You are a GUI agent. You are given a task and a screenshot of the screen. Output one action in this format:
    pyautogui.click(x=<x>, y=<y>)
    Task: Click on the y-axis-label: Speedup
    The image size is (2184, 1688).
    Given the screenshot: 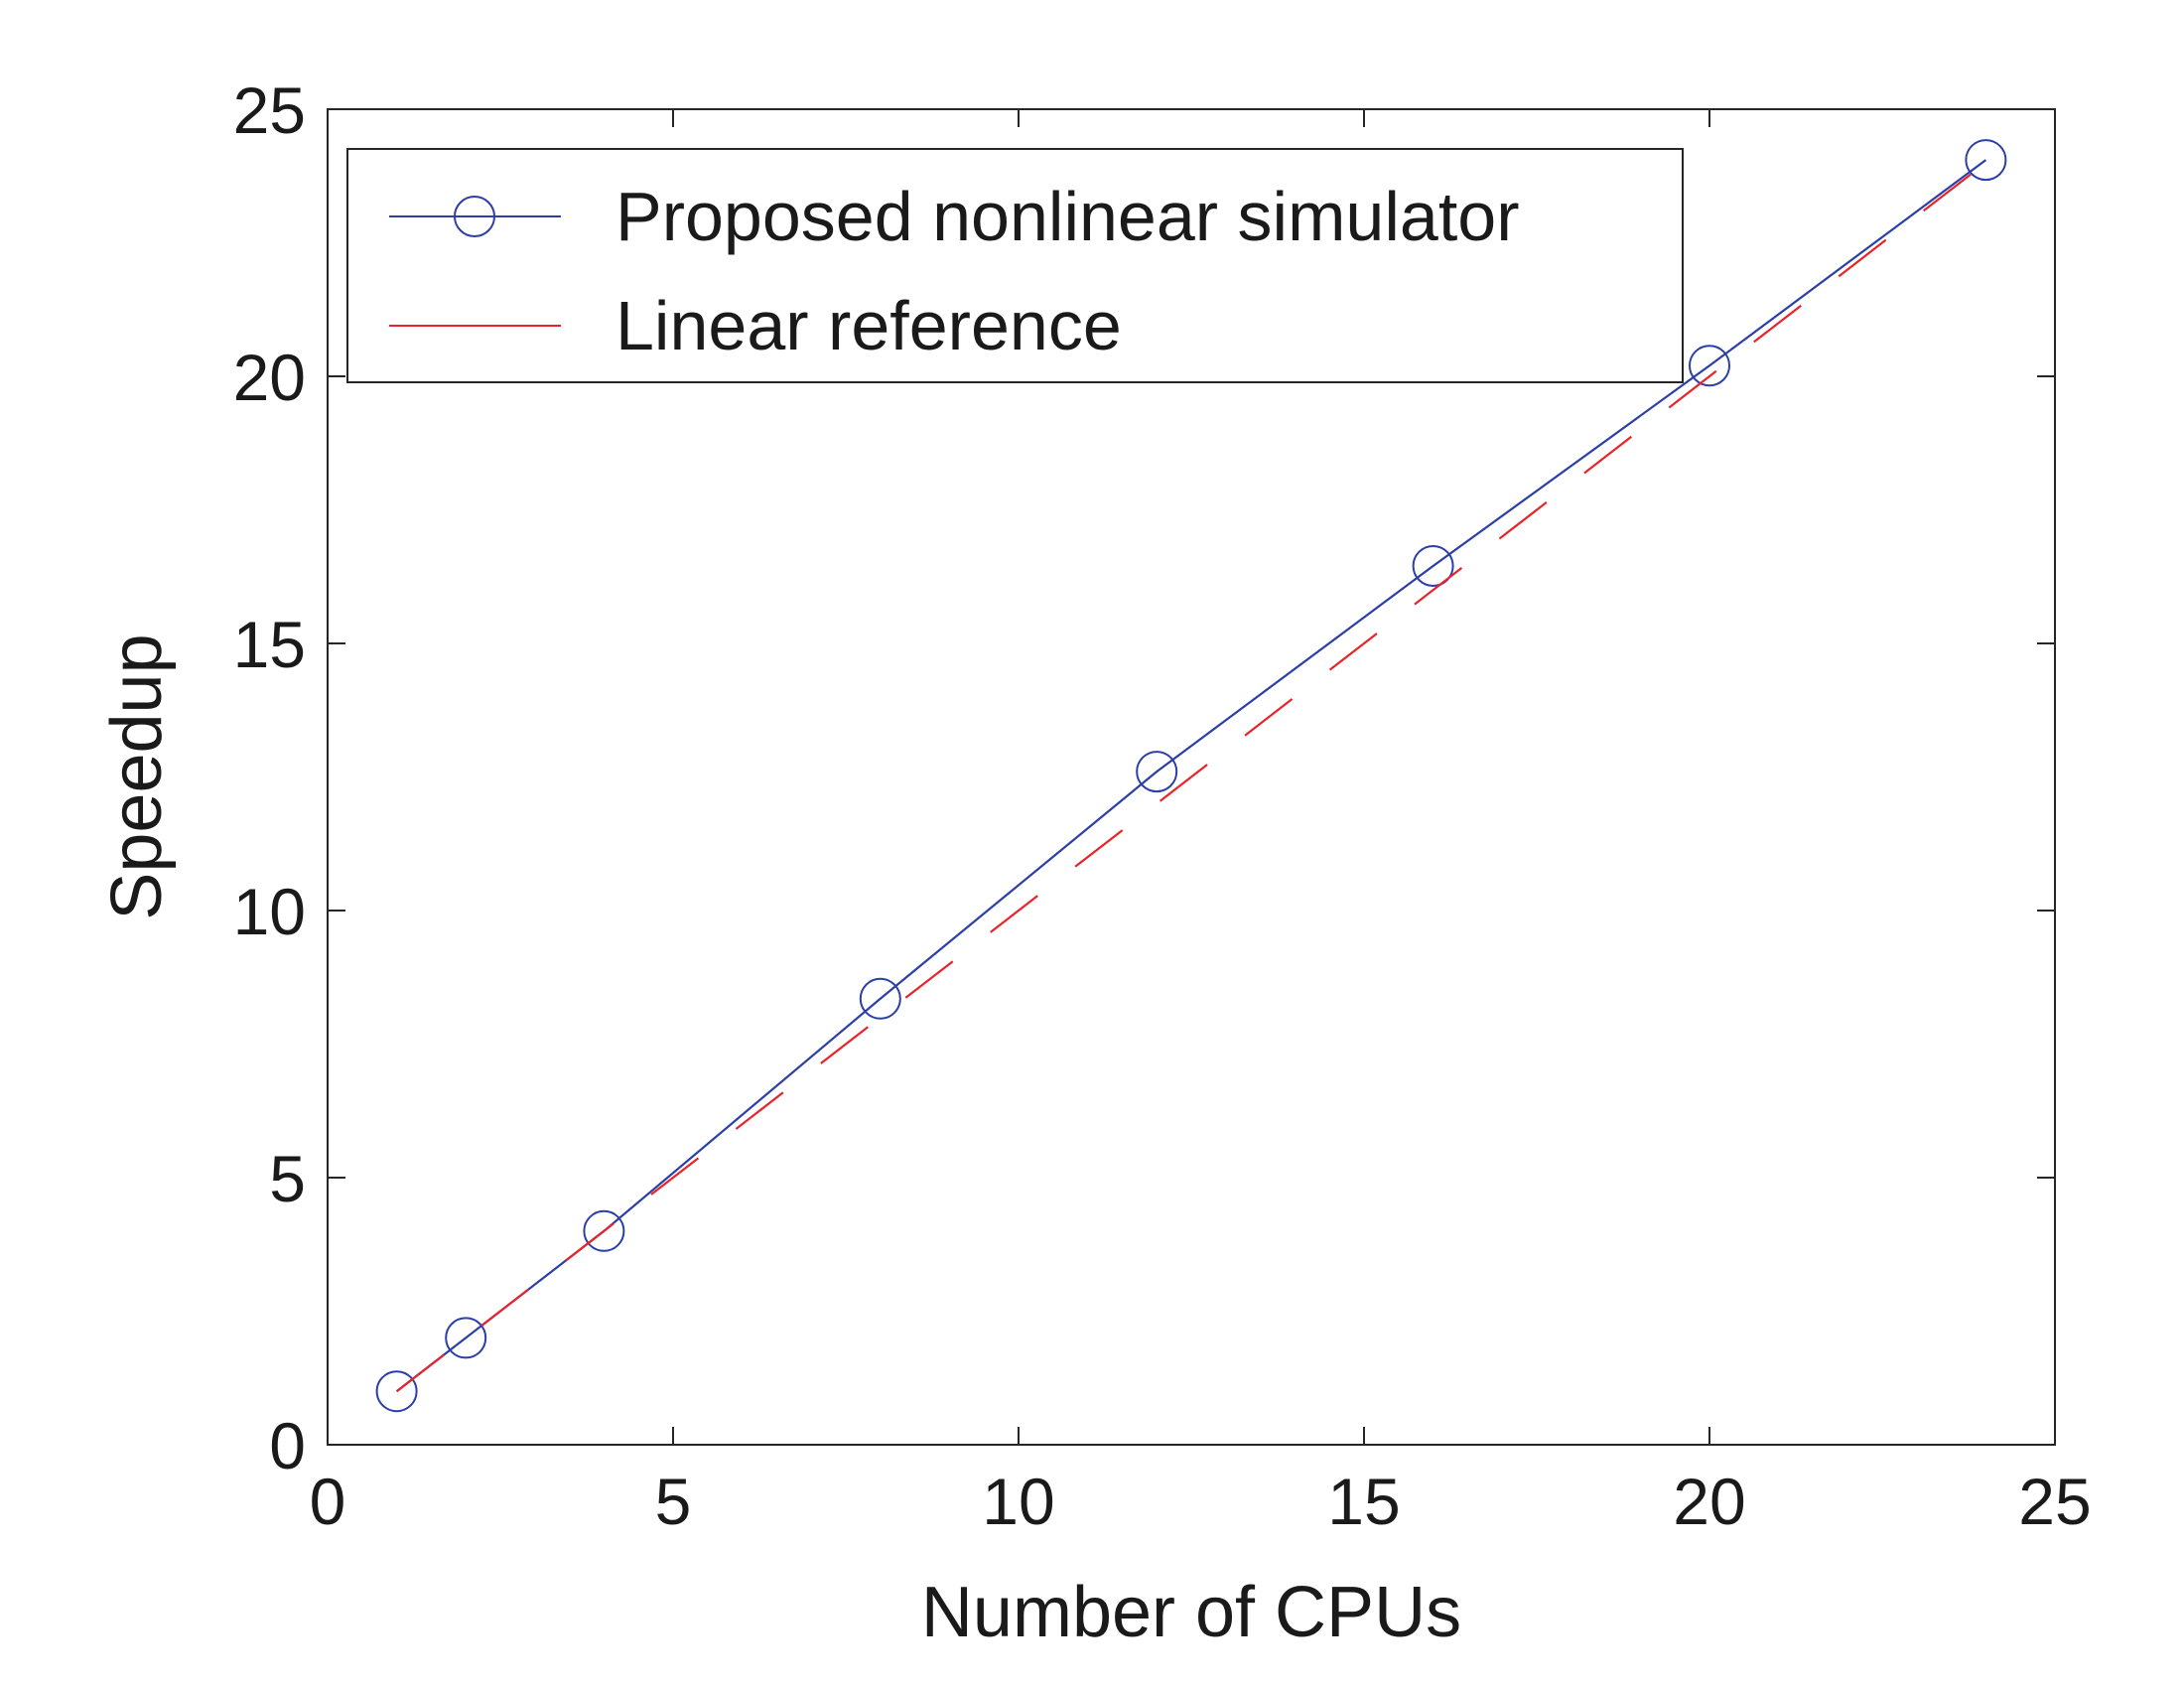 What is the action you would take?
    pyautogui.click(x=137, y=776)
    